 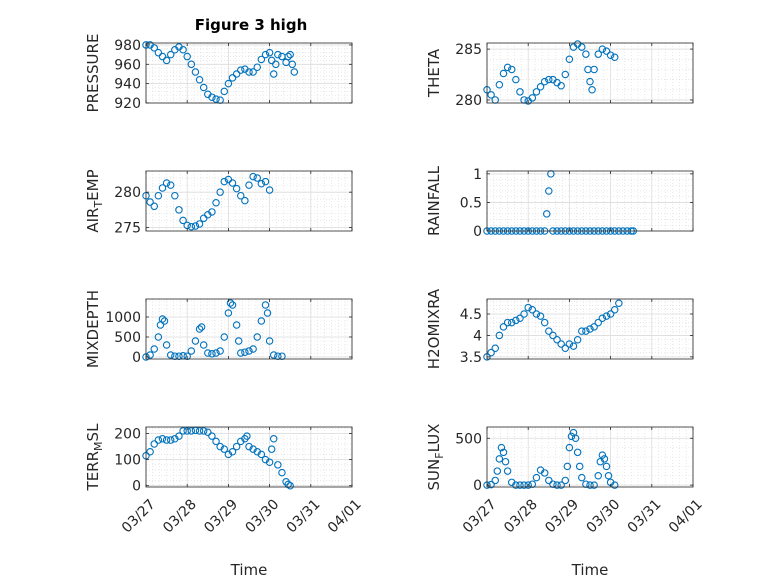 I want to click on y-tick-label: 0.5, so click(x=471, y=203).